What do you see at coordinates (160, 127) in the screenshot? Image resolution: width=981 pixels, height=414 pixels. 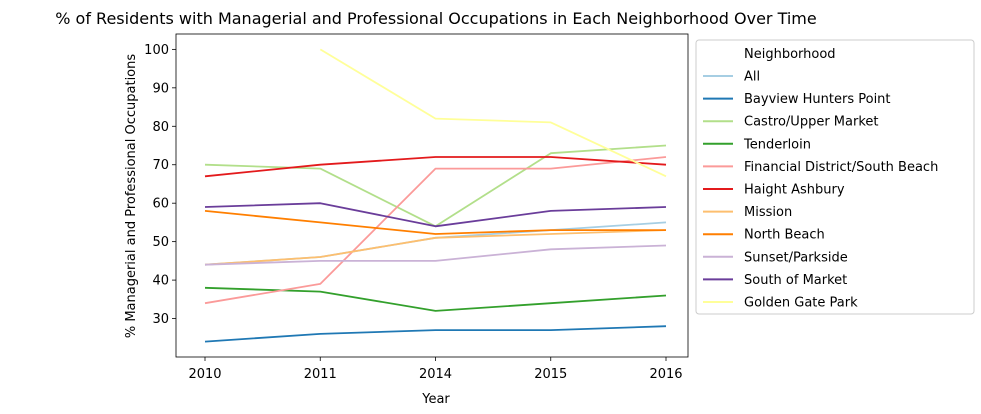 I see `y-tick-label: 80` at bounding box center [160, 127].